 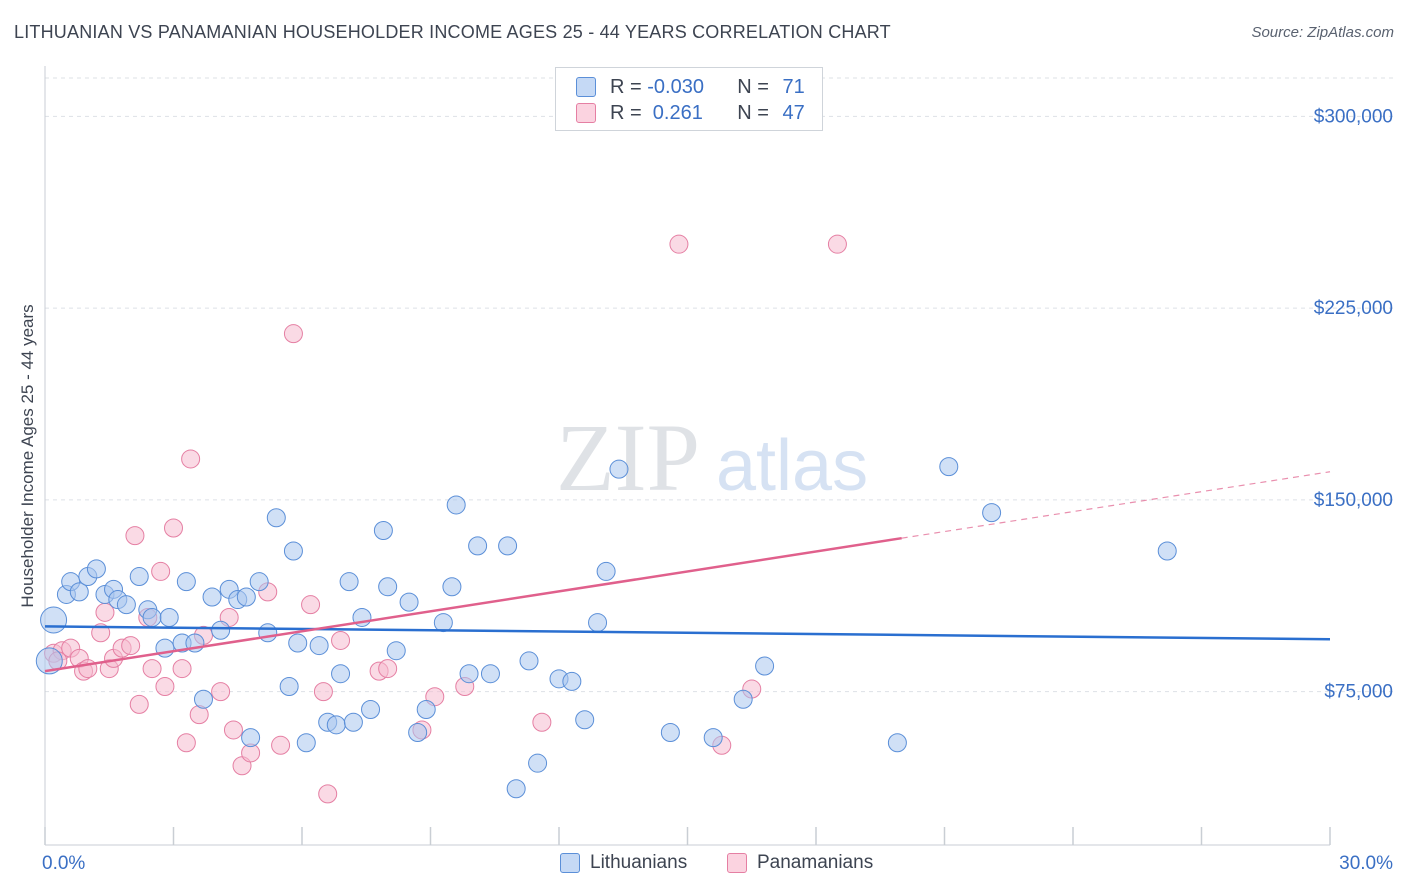 I want to click on watermark-atlas: atlas, so click(x=792, y=466).